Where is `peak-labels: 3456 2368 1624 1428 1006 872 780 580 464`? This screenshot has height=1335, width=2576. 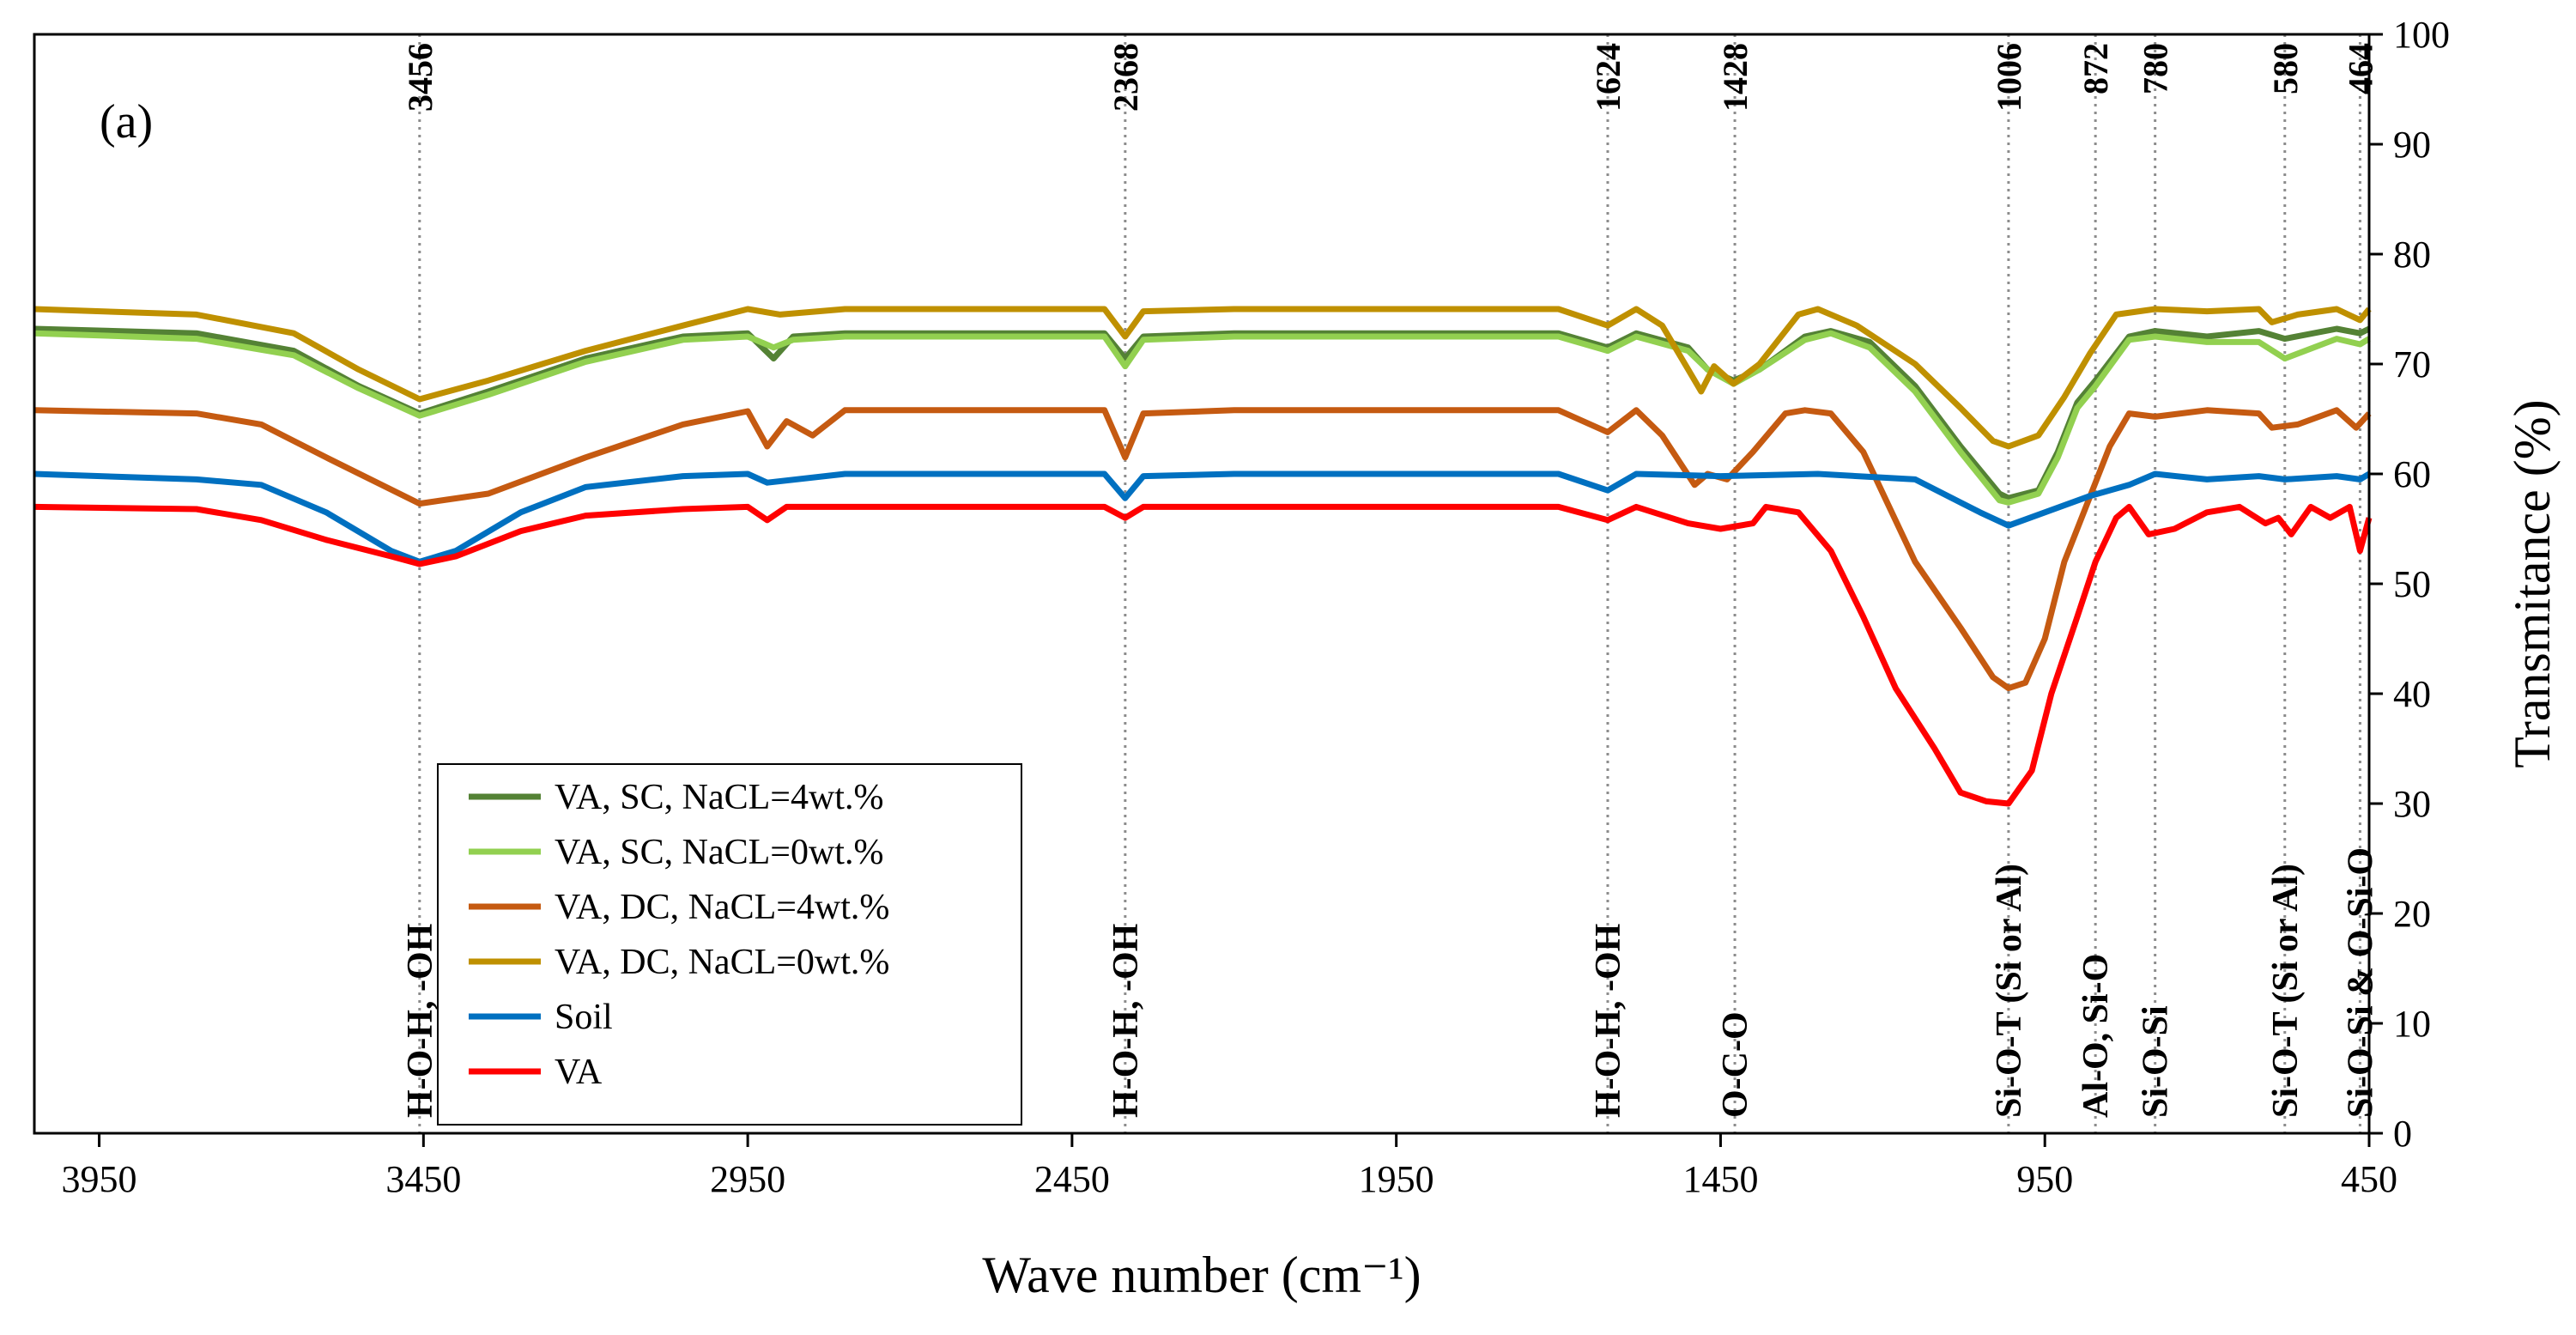 peak-labels: 3456 2368 1624 1428 1006 872 780 580 464 is located at coordinates (1390, 77).